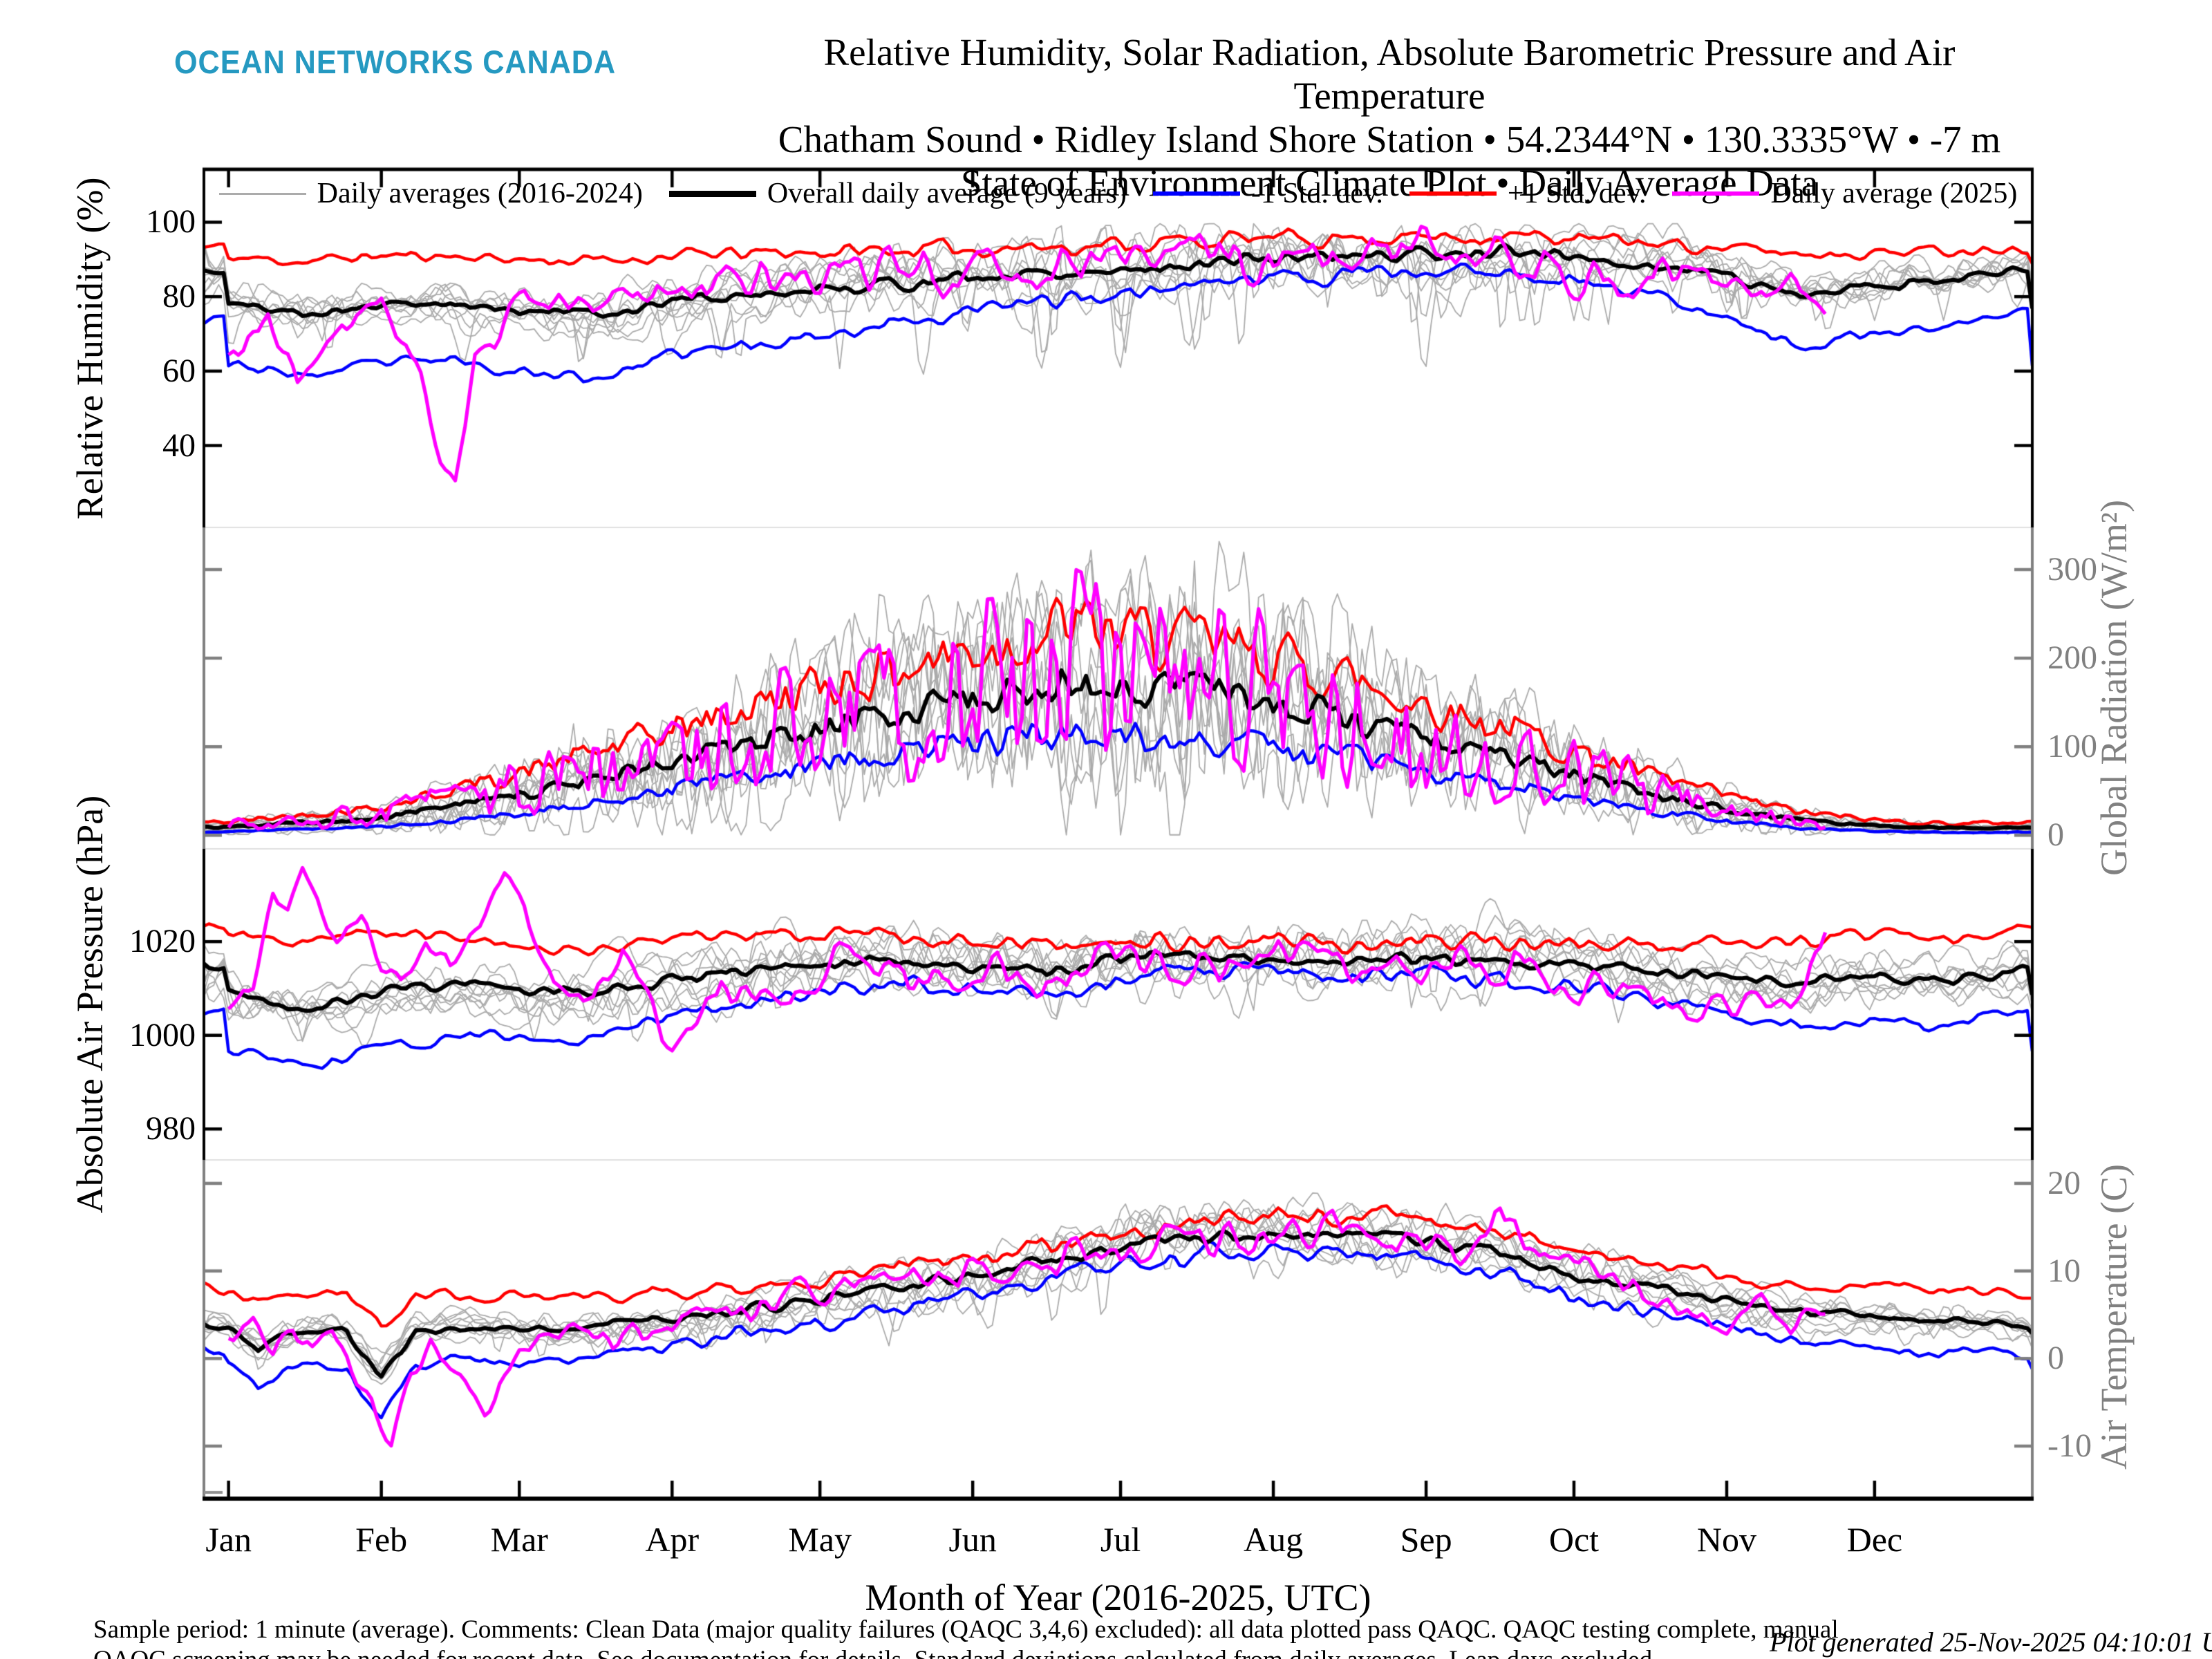 Image resolution: width=2212 pixels, height=1659 pixels. I want to click on xtick-label-mar: Mar, so click(519, 1540).